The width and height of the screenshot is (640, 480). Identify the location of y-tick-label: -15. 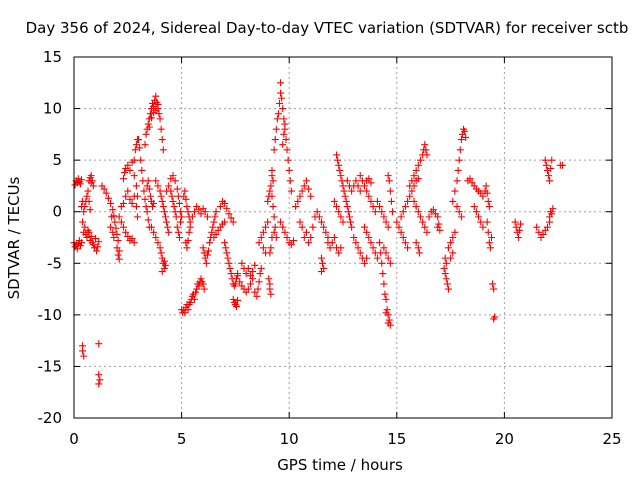
(50, 366).